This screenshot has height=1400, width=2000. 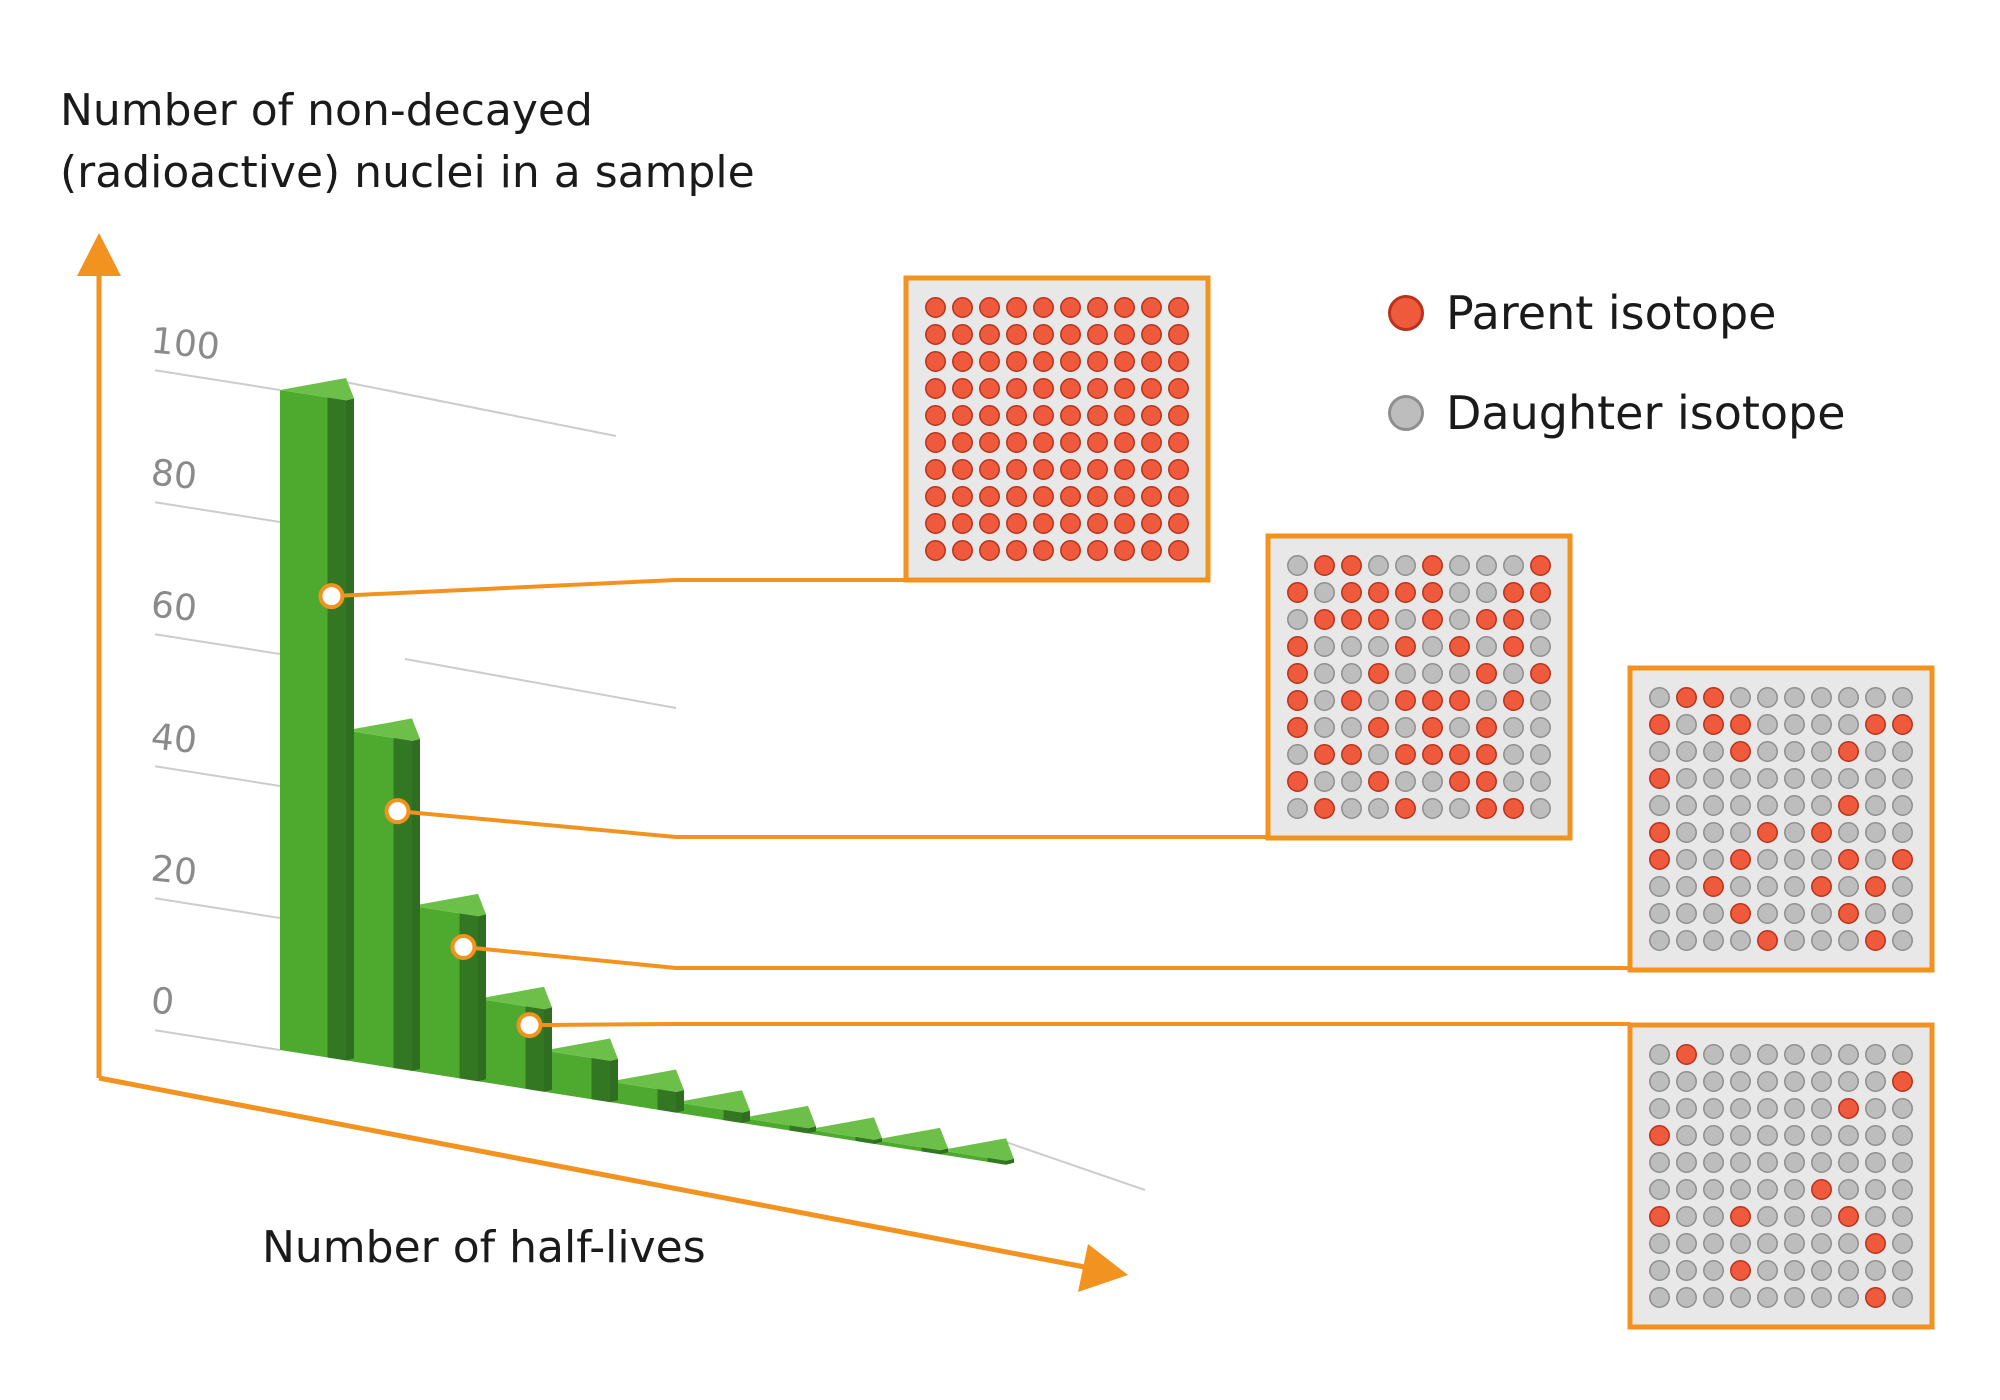 What do you see at coordinates (614, 1080) in the screenshot?
I see `bar-side-face` at bounding box center [614, 1080].